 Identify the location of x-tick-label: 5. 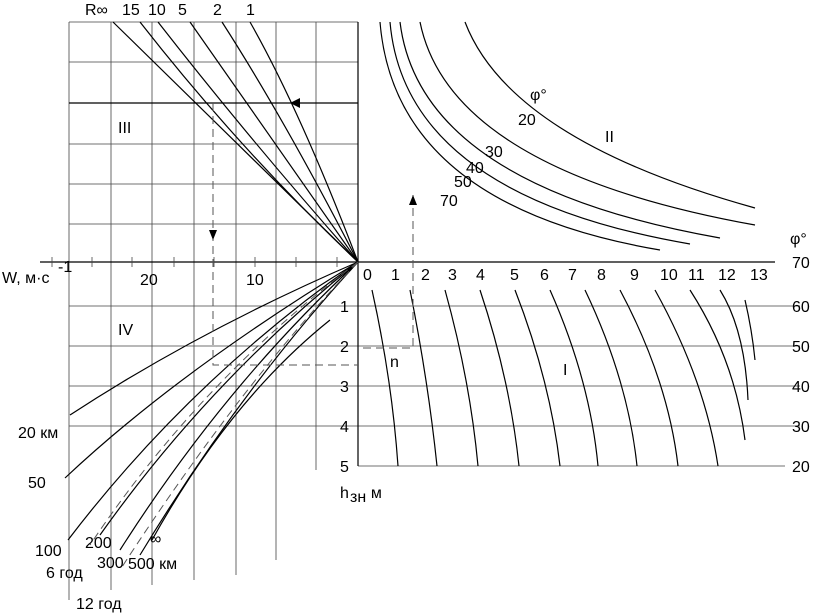
(514, 275).